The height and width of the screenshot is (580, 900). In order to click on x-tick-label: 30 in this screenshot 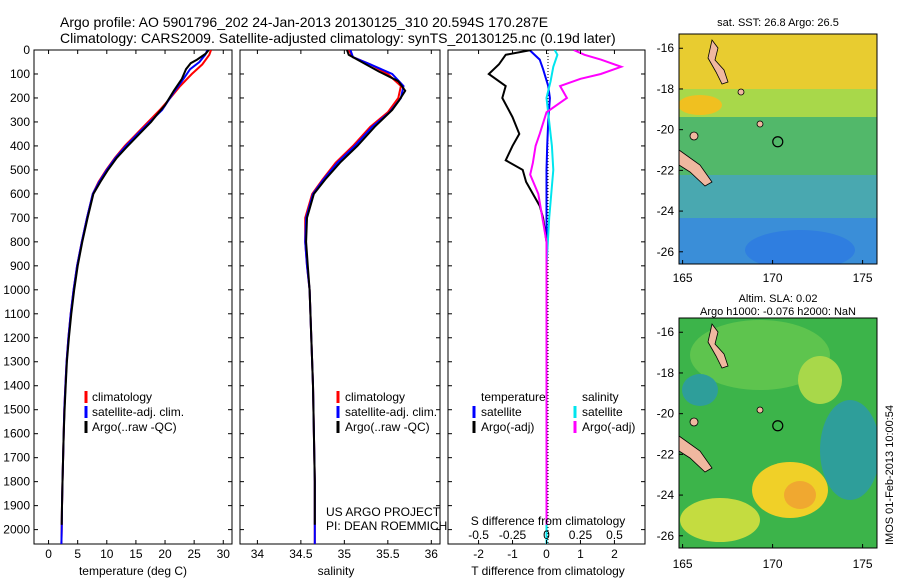, I will do `click(224, 554)`.